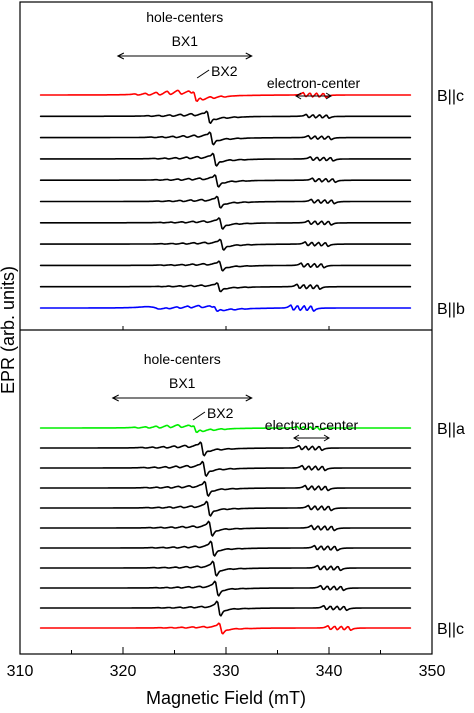 The width and height of the screenshot is (474, 713). What do you see at coordinates (235, 396) in the screenshot?
I see `bottom-panel-annotations: hole-centers BX1 BX2 electron-center` at bounding box center [235, 396].